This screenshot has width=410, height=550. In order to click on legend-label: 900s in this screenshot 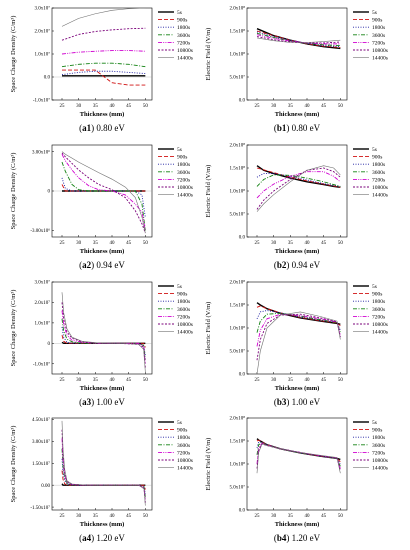, I will do `click(377, 21)`.